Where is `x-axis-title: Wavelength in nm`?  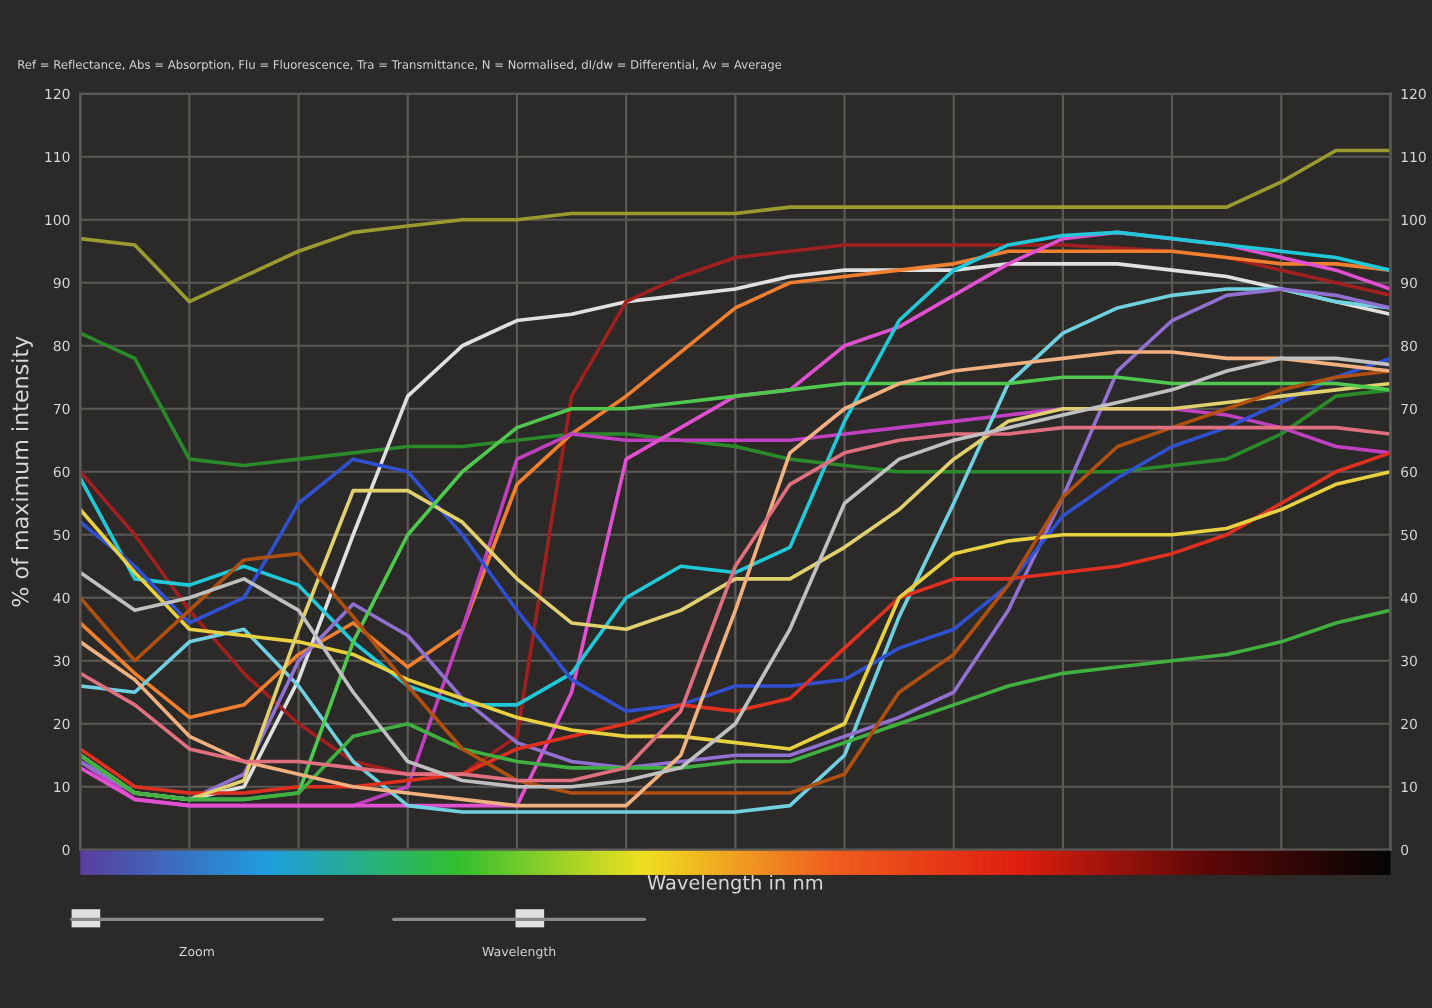 x-axis-title: Wavelength in nm is located at coordinates (735, 884).